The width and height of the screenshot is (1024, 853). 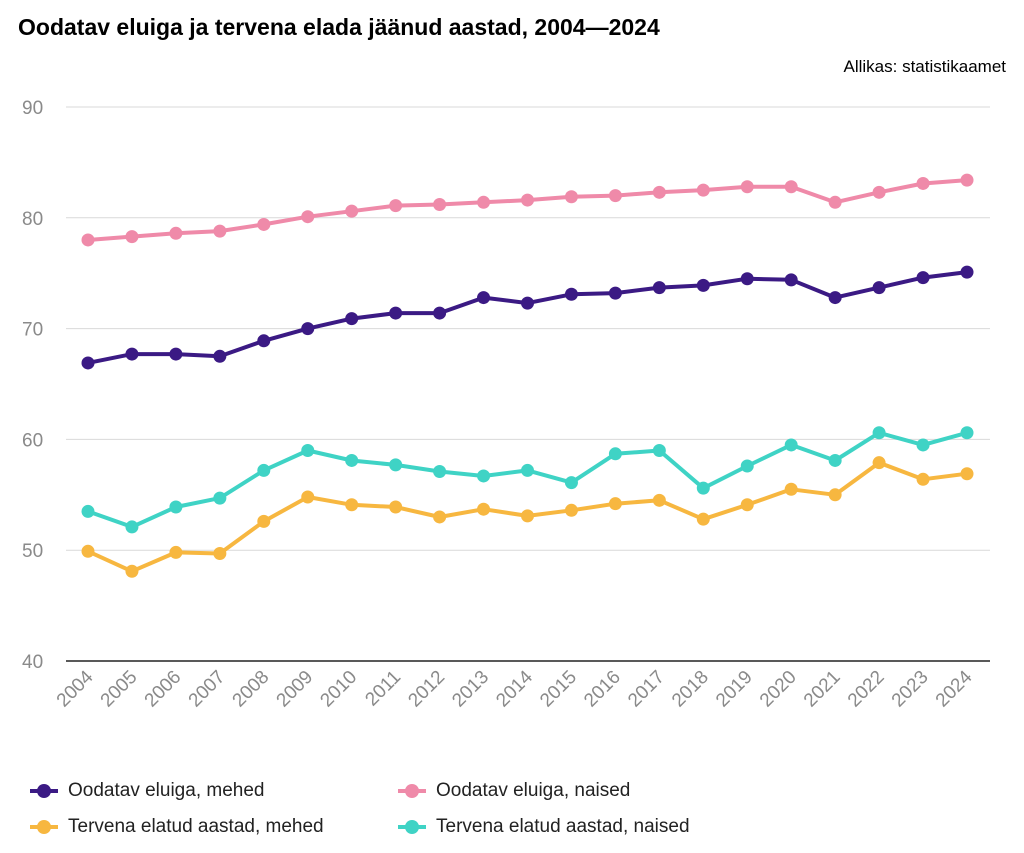 I want to click on x-tick-label: 2015, so click(x=558, y=689).